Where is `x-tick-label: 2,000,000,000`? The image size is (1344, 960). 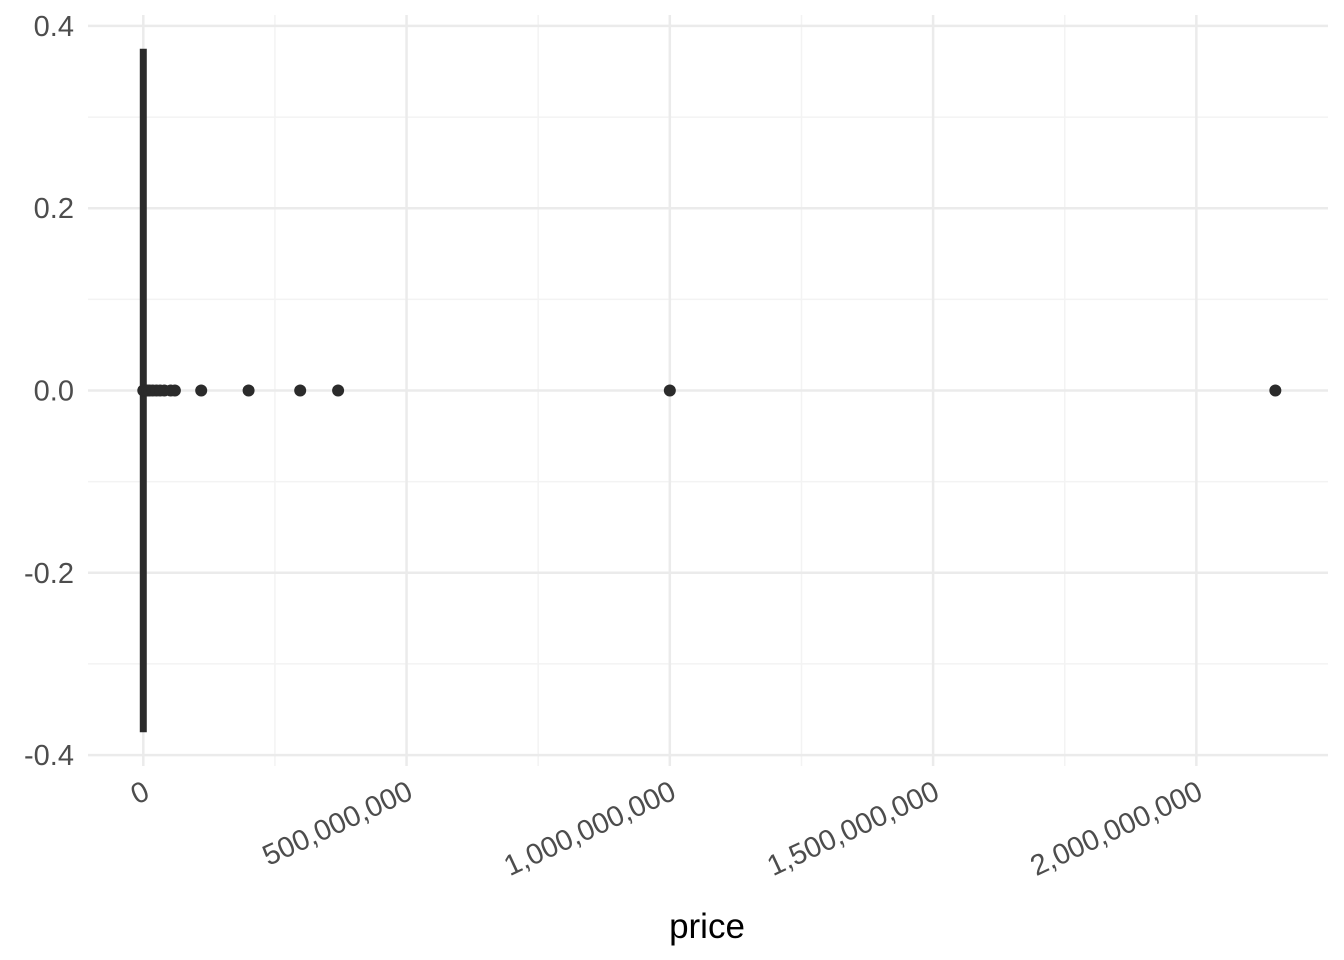 x-tick-label: 2,000,000,000 is located at coordinates (1117, 828).